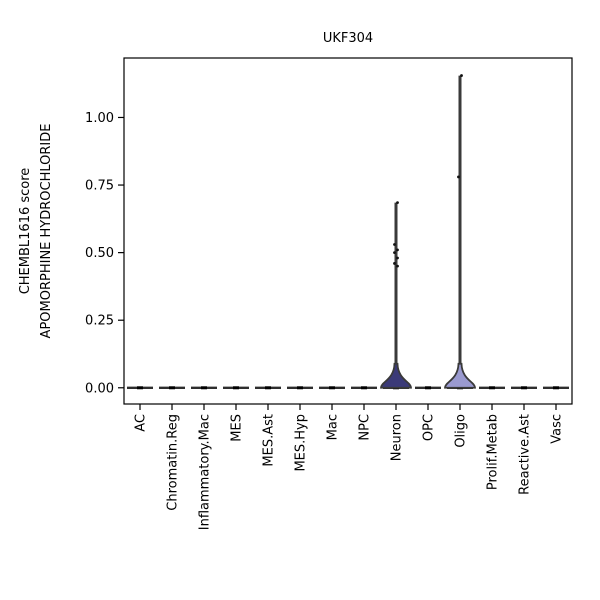 The image size is (600, 600). What do you see at coordinates (557, 429) in the screenshot?
I see `x-tick-label: Vasc` at bounding box center [557, 429].